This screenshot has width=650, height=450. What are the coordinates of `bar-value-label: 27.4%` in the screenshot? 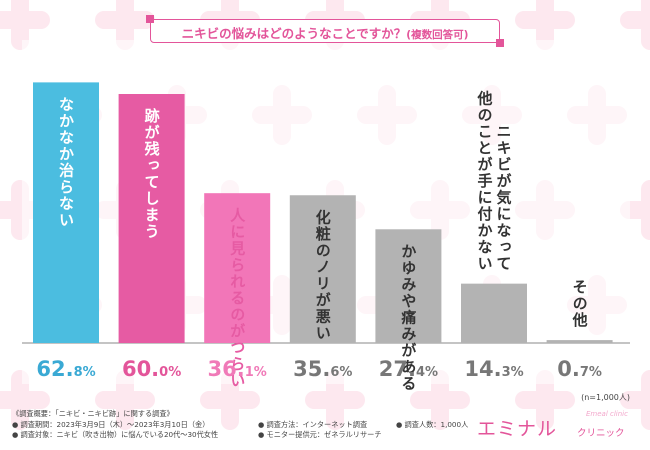 It's located at (408, 369).